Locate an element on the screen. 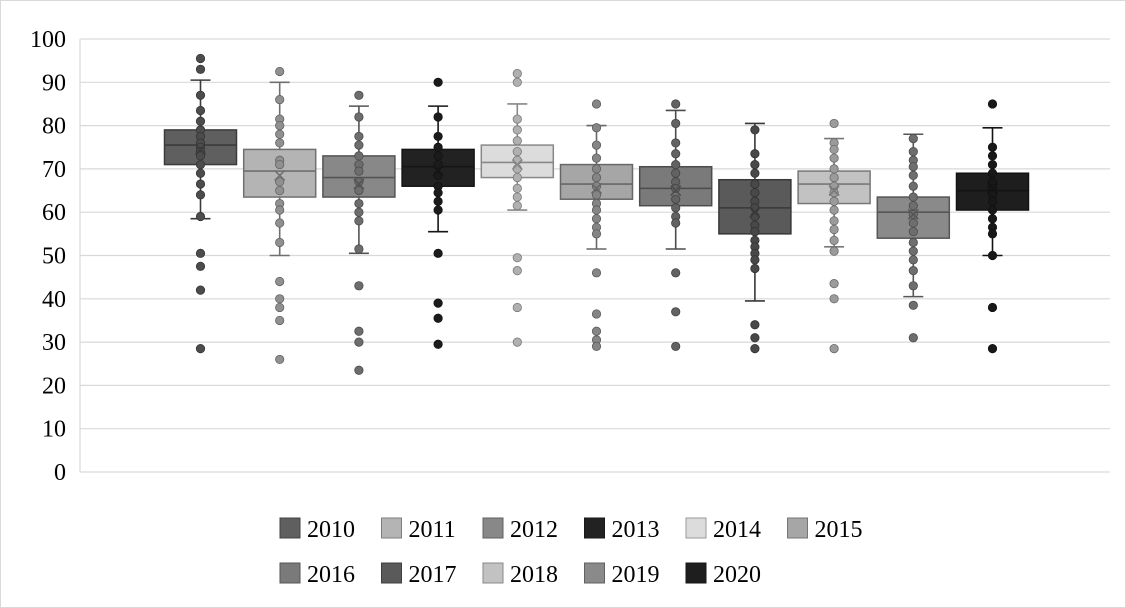  legend-item-2016: 2016 is located at coordinates (317, 575).